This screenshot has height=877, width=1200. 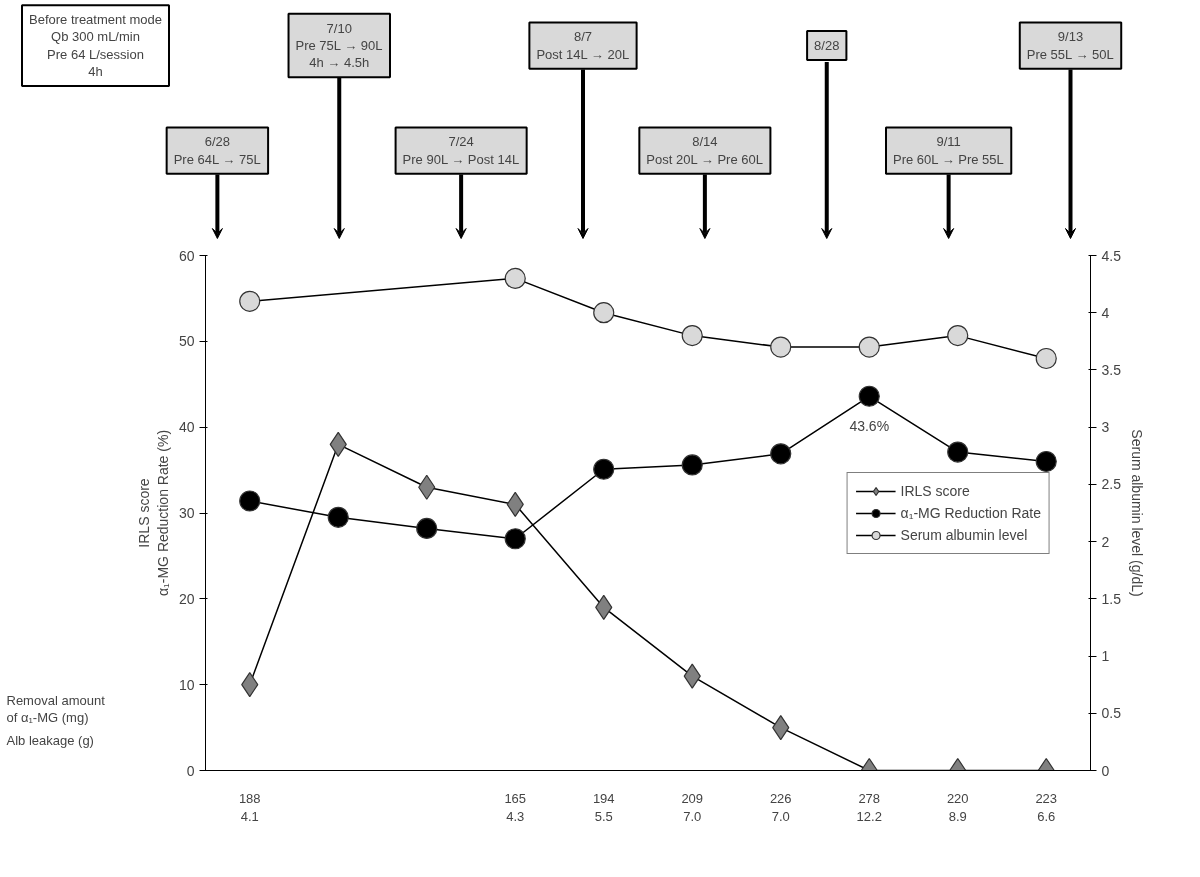 I want to click on x-tick-label: 188 4.1, so click(x=249, y=807).